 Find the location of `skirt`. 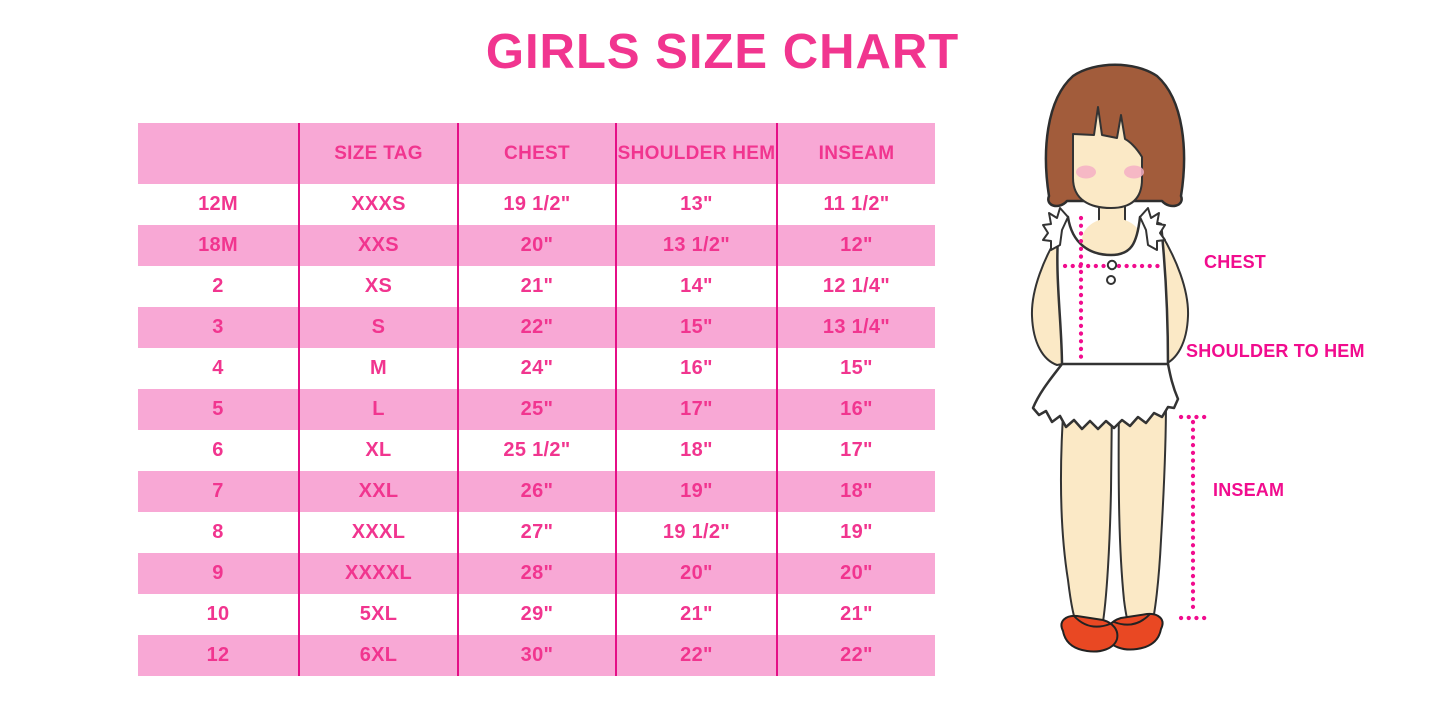

skirt is located at coordinates (1105, 396).